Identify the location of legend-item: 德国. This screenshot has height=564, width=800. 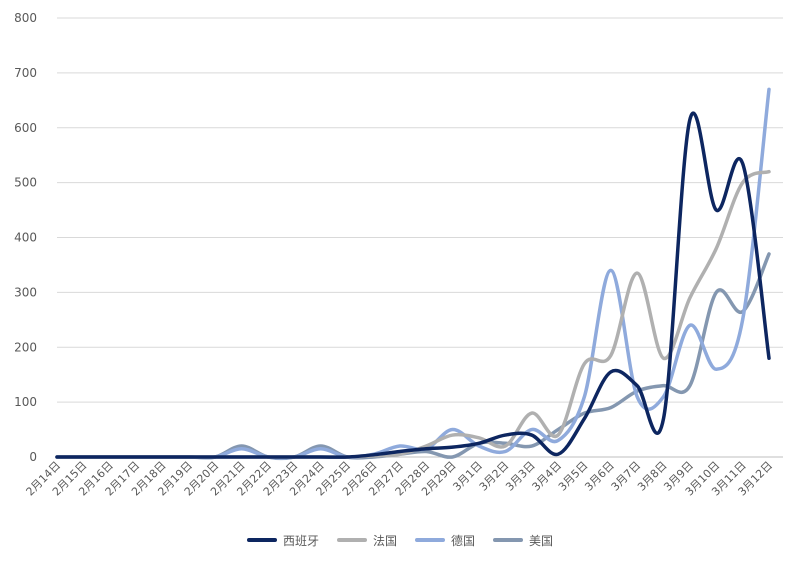
(445, 540).